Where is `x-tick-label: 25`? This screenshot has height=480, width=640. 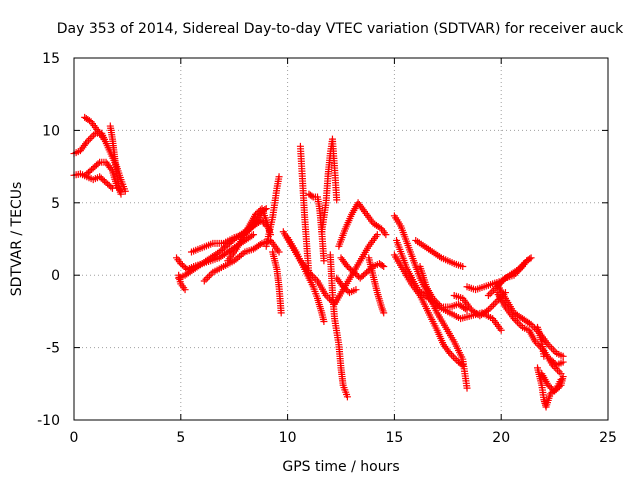
x-tick-label: 25 is located at coordinates (608, 438).